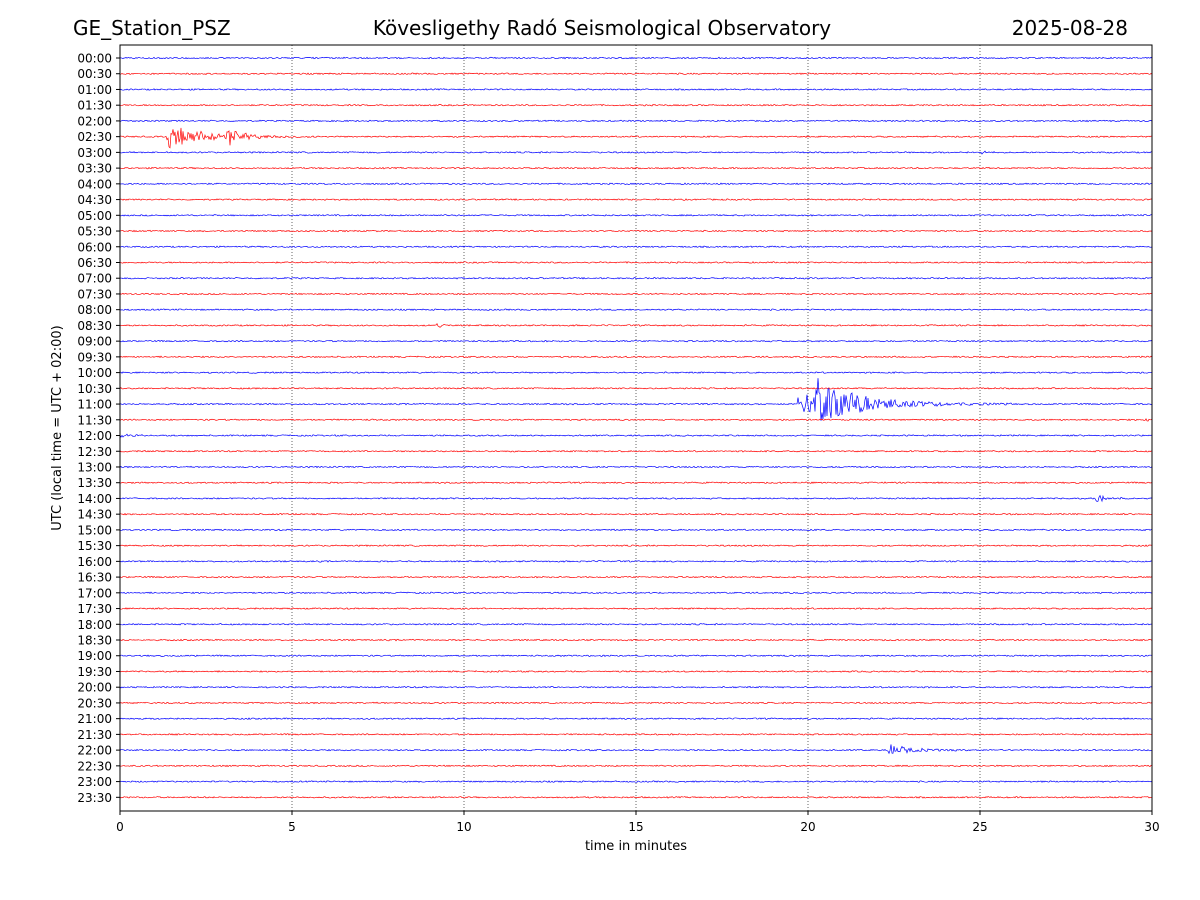 This screenshot has height=900, width=1200. I want to click on y-tick-label: 03:00, so click(94, 153).